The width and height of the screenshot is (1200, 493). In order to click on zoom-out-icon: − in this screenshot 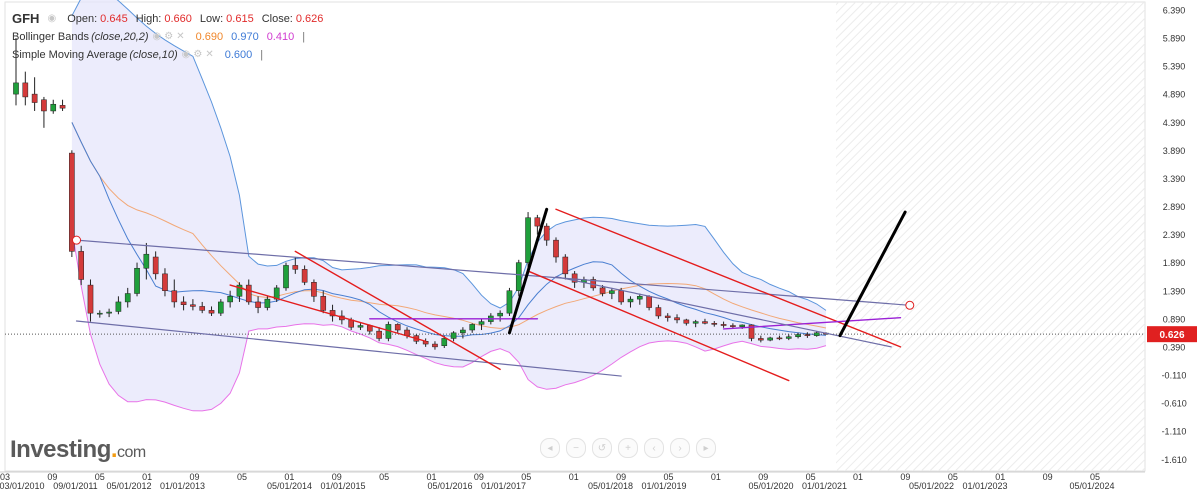, I will do `click(576, 448)`.